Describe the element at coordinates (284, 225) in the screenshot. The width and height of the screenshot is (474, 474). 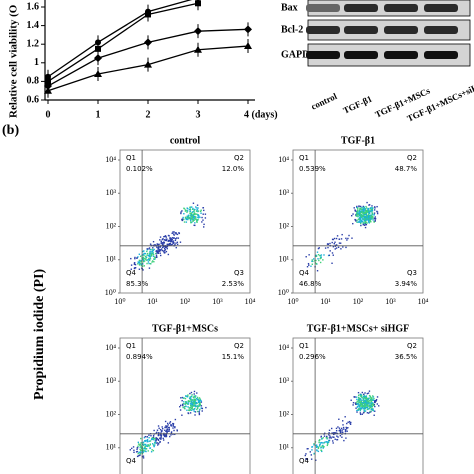
I see `y-tick-label: 10²` at that location.